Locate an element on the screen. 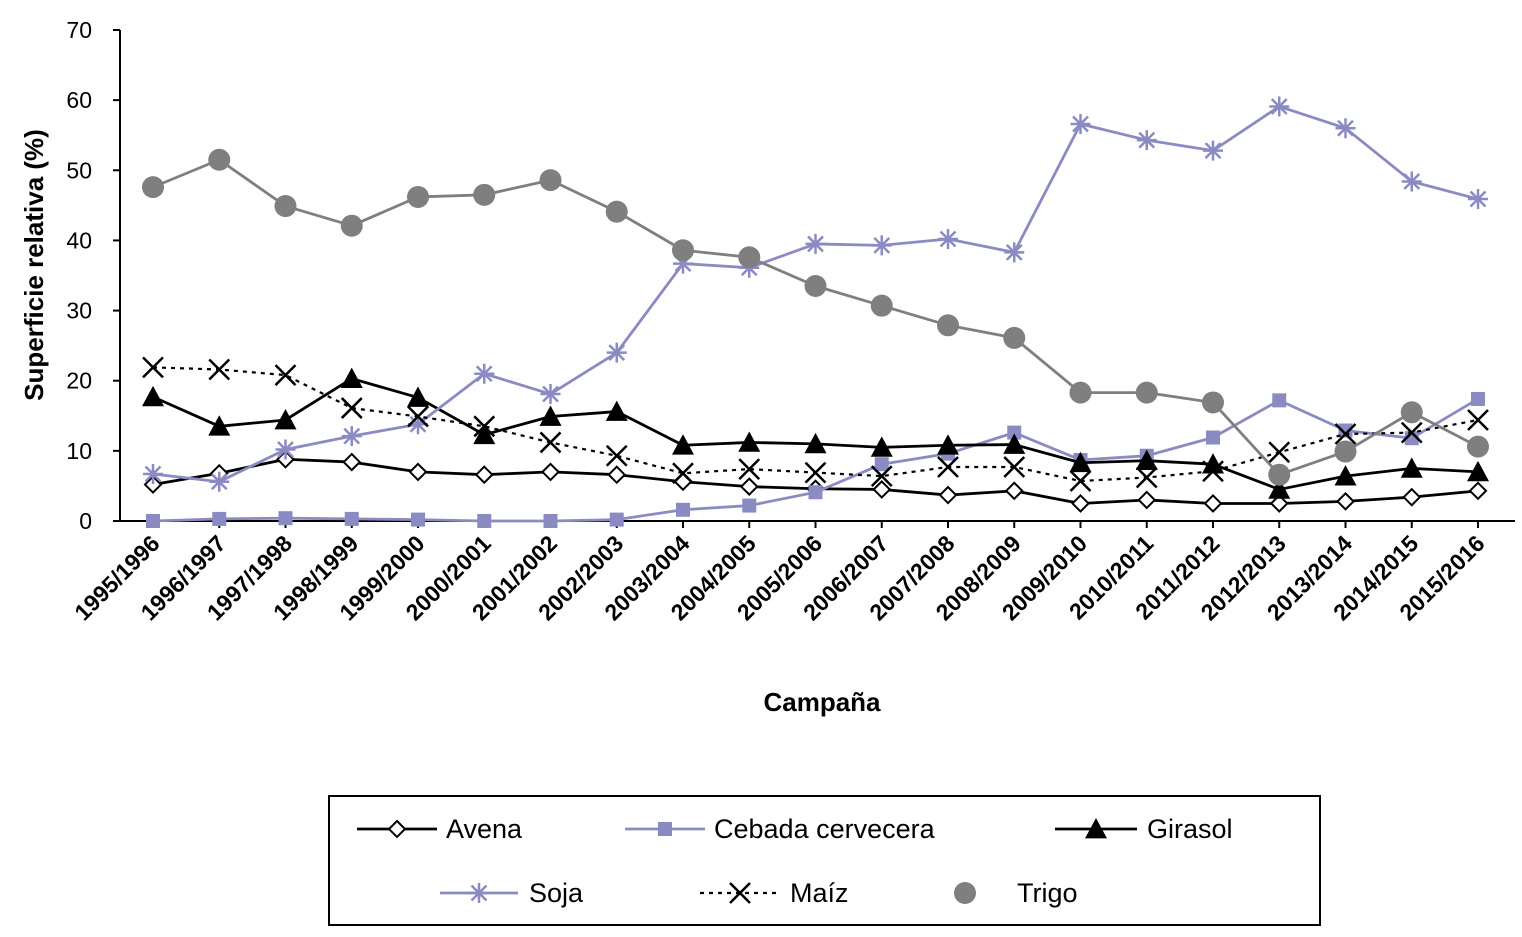  legend-item-maiz: Maíz is located at coordinates (774, 893).